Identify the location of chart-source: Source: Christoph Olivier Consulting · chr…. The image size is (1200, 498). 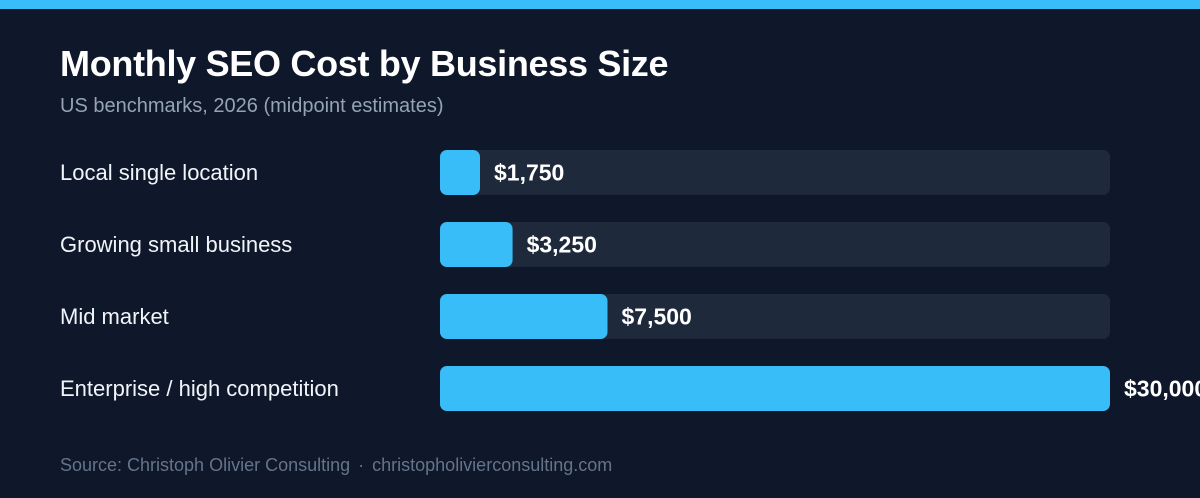
(336, 465).